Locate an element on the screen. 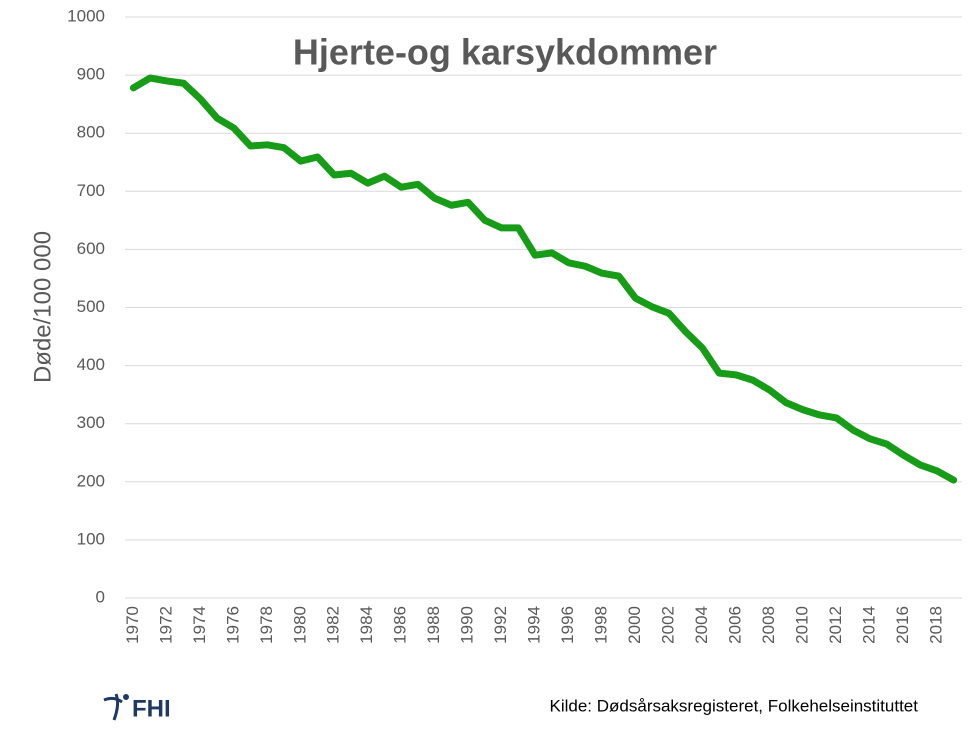  logo: FHI is located at coordinates (137, 707).